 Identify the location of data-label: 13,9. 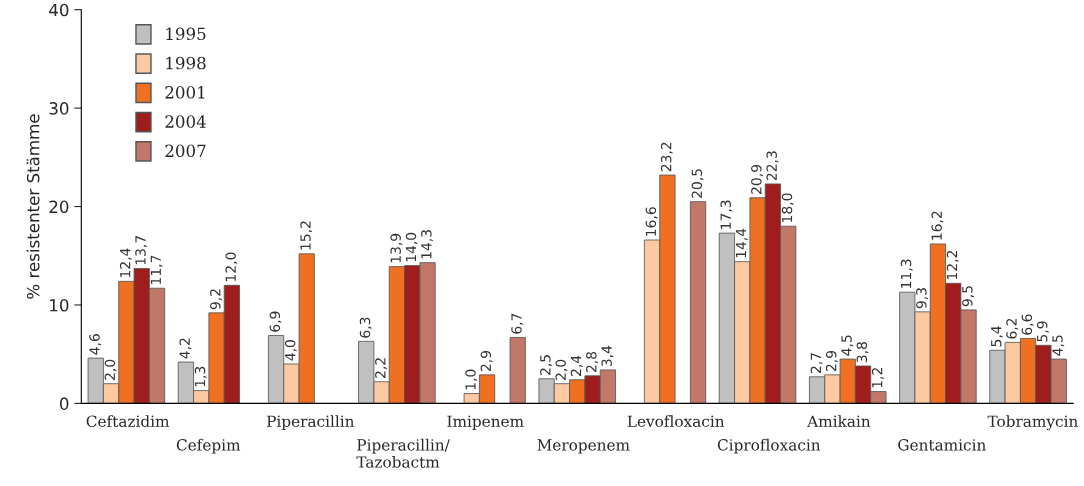
(396, 248).